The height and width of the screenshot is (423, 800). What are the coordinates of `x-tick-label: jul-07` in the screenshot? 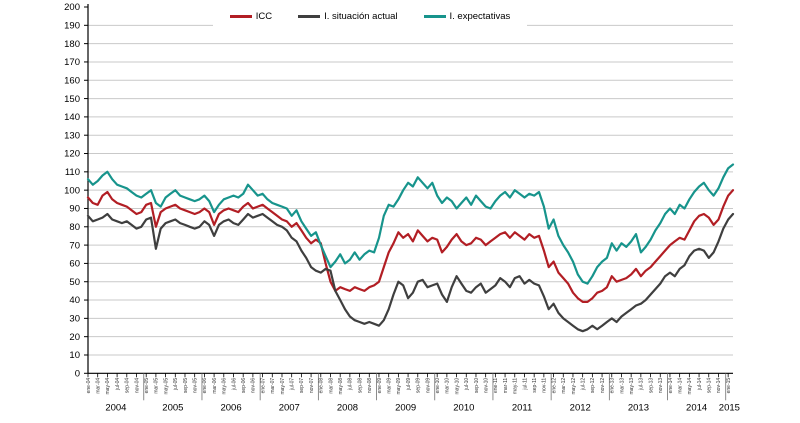 It's located at (292, 384).